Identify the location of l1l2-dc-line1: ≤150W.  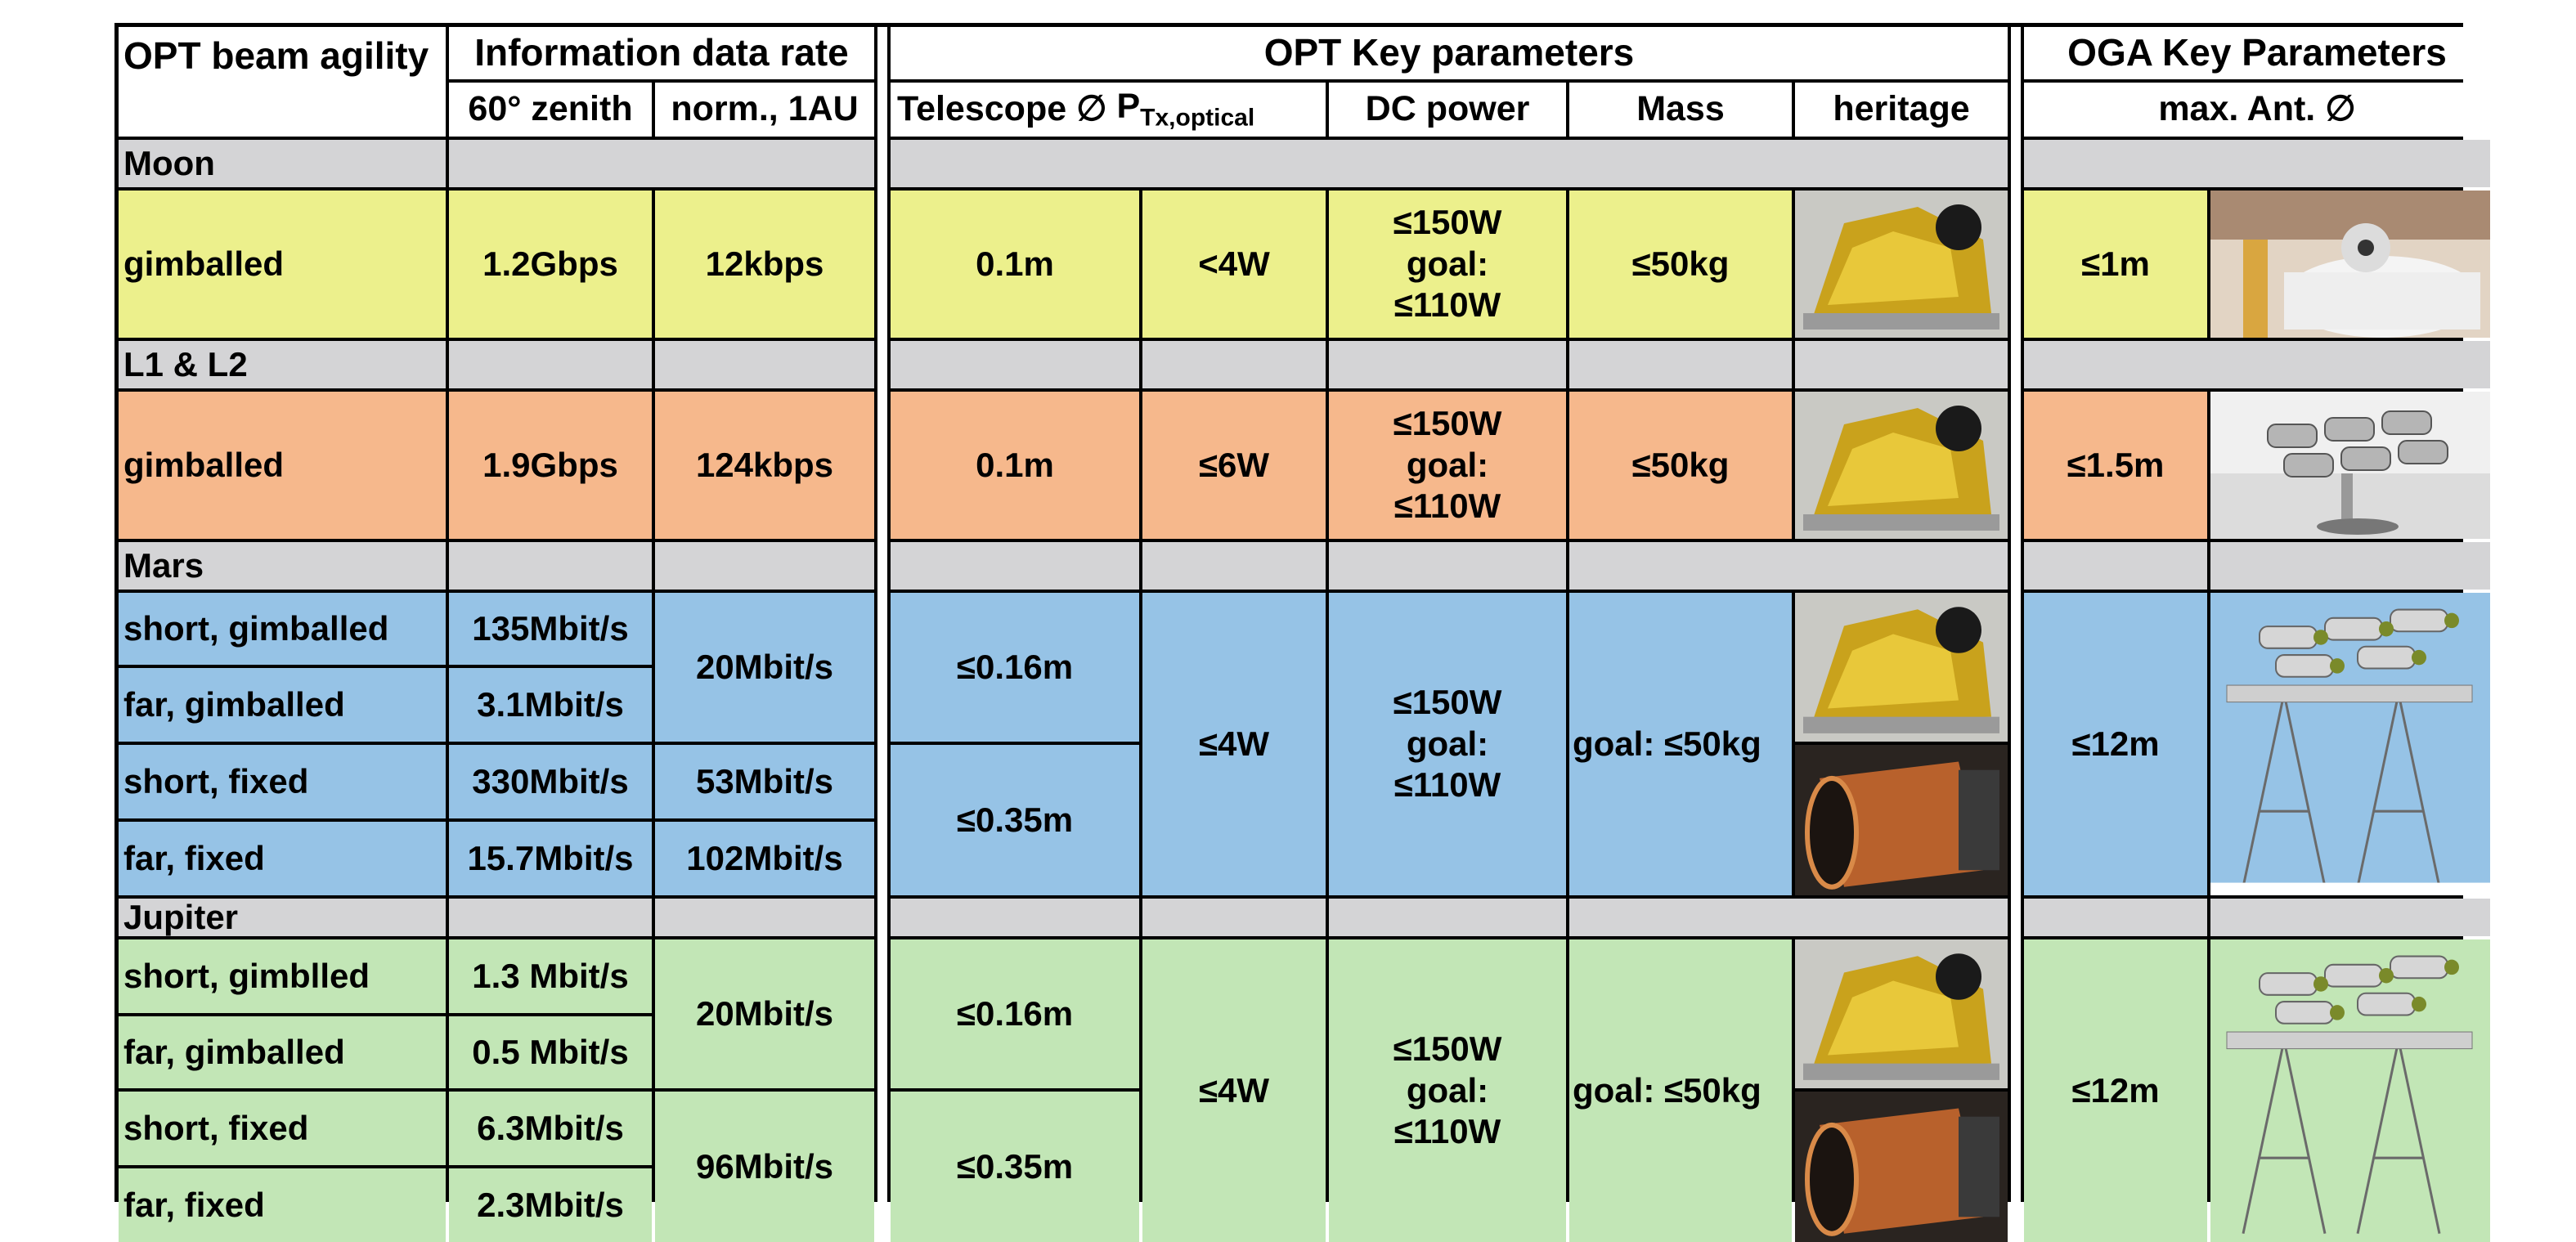
(1447, 424).